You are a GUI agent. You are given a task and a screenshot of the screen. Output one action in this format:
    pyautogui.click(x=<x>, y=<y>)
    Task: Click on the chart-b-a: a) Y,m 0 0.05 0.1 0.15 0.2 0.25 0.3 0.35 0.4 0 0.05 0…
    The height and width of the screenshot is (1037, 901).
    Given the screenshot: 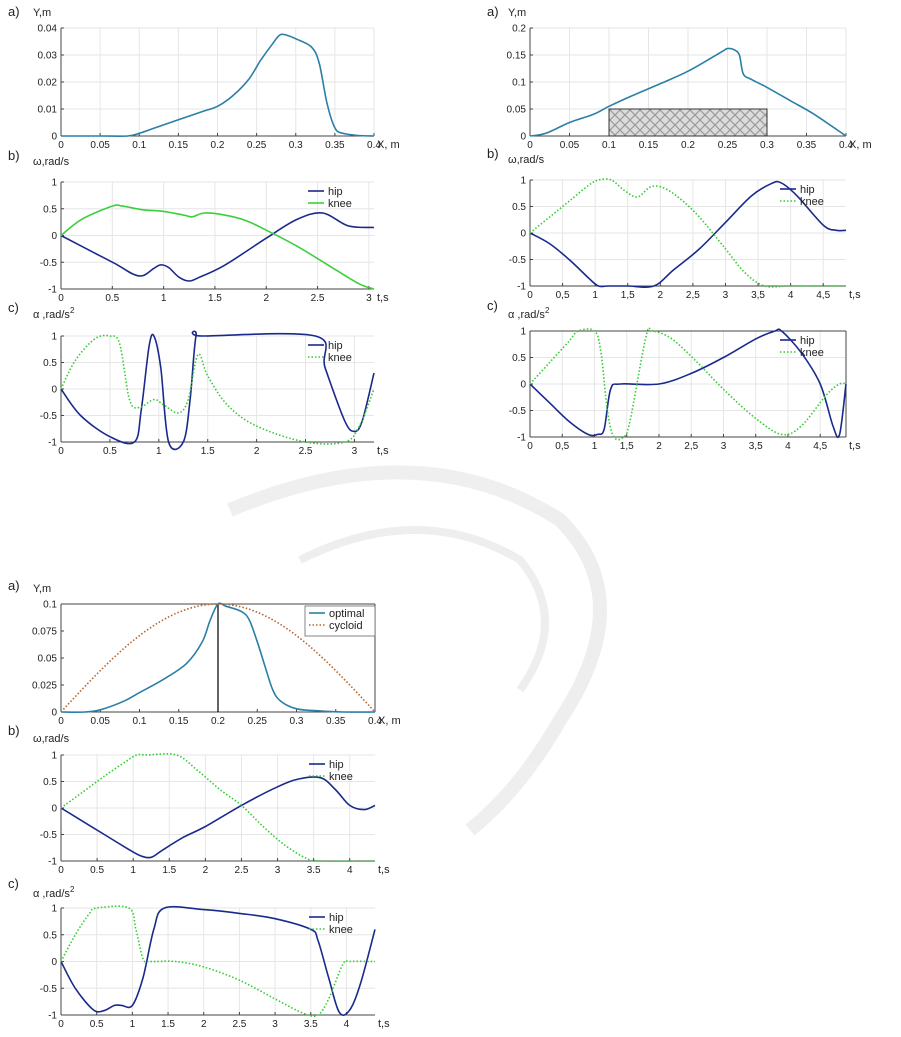 What is the action you would take?
    pyautogui.click(x=679, y=77)
    